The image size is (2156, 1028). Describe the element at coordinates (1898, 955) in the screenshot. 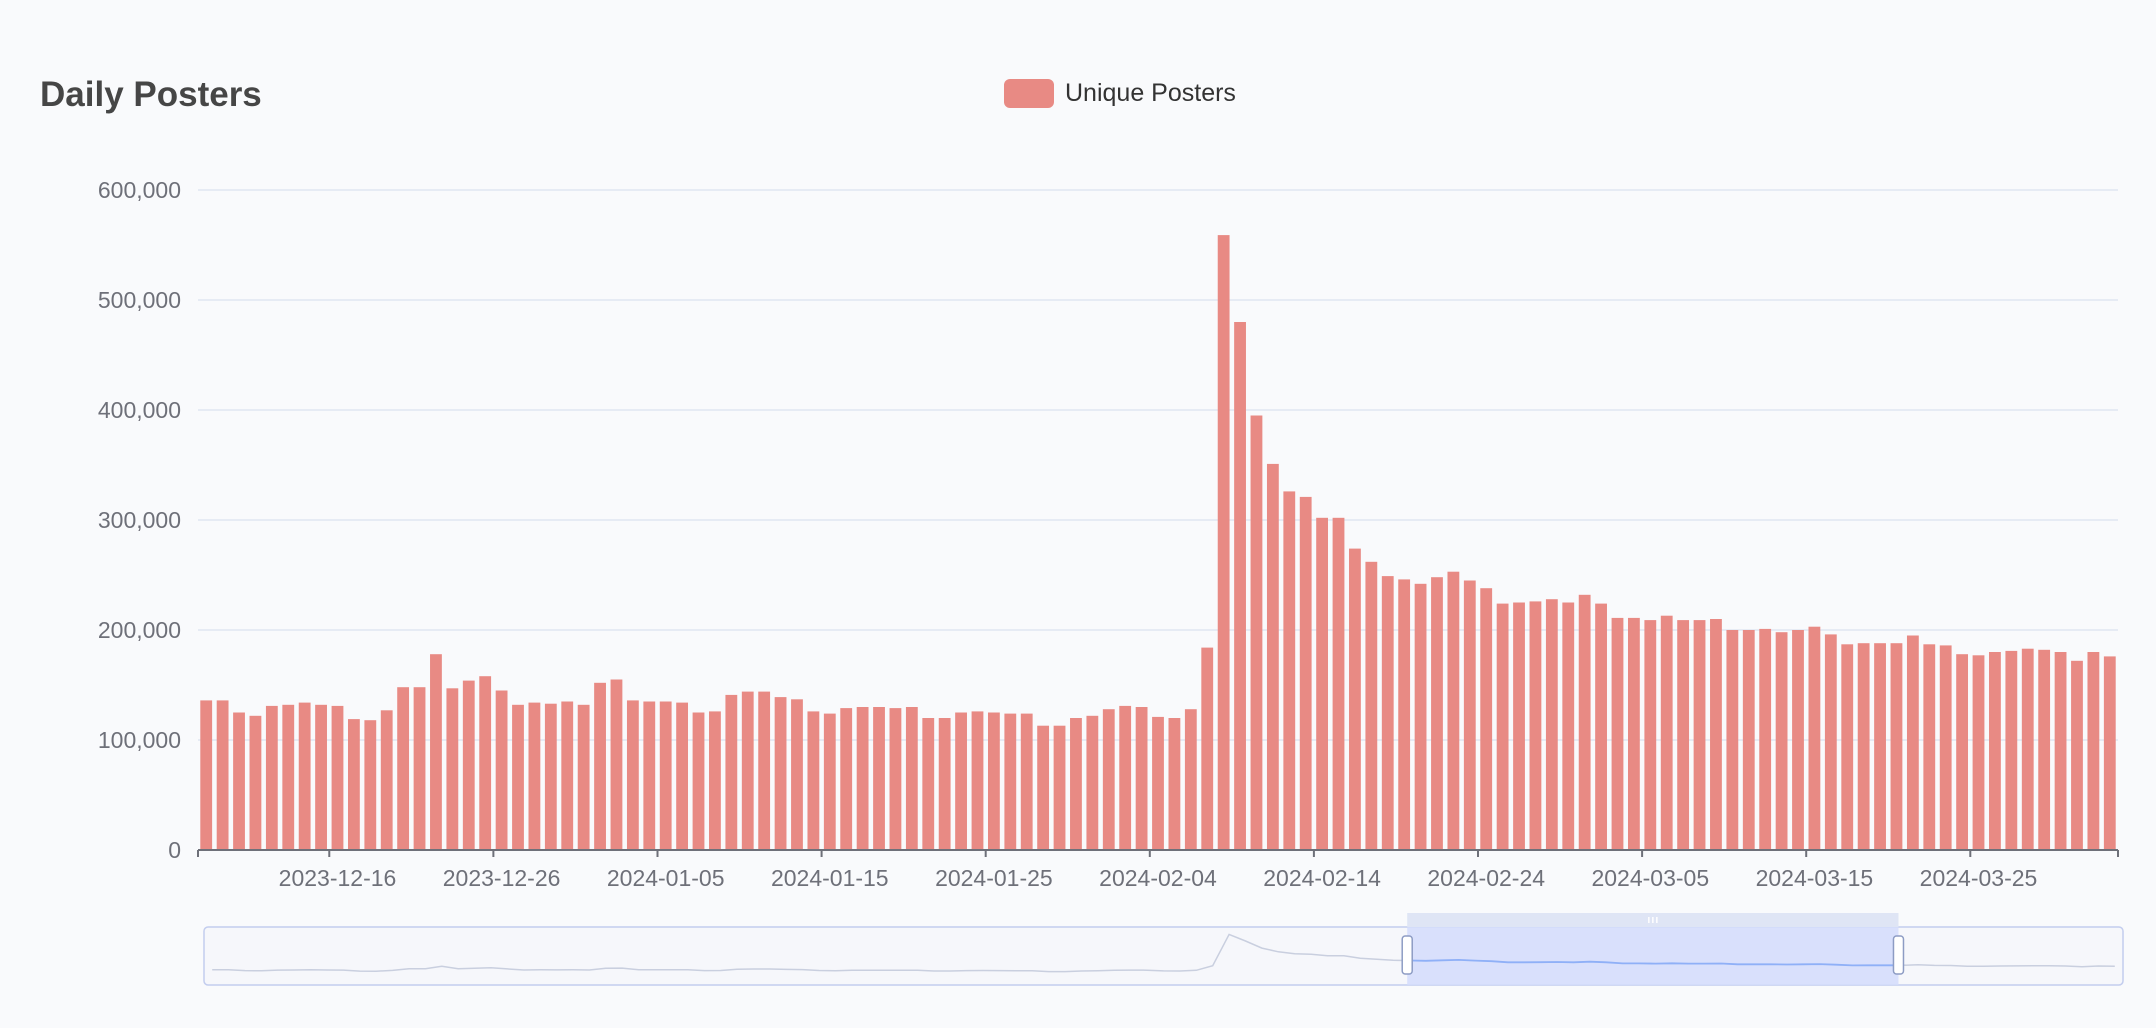

I see `zoom-range-handle` at that location.